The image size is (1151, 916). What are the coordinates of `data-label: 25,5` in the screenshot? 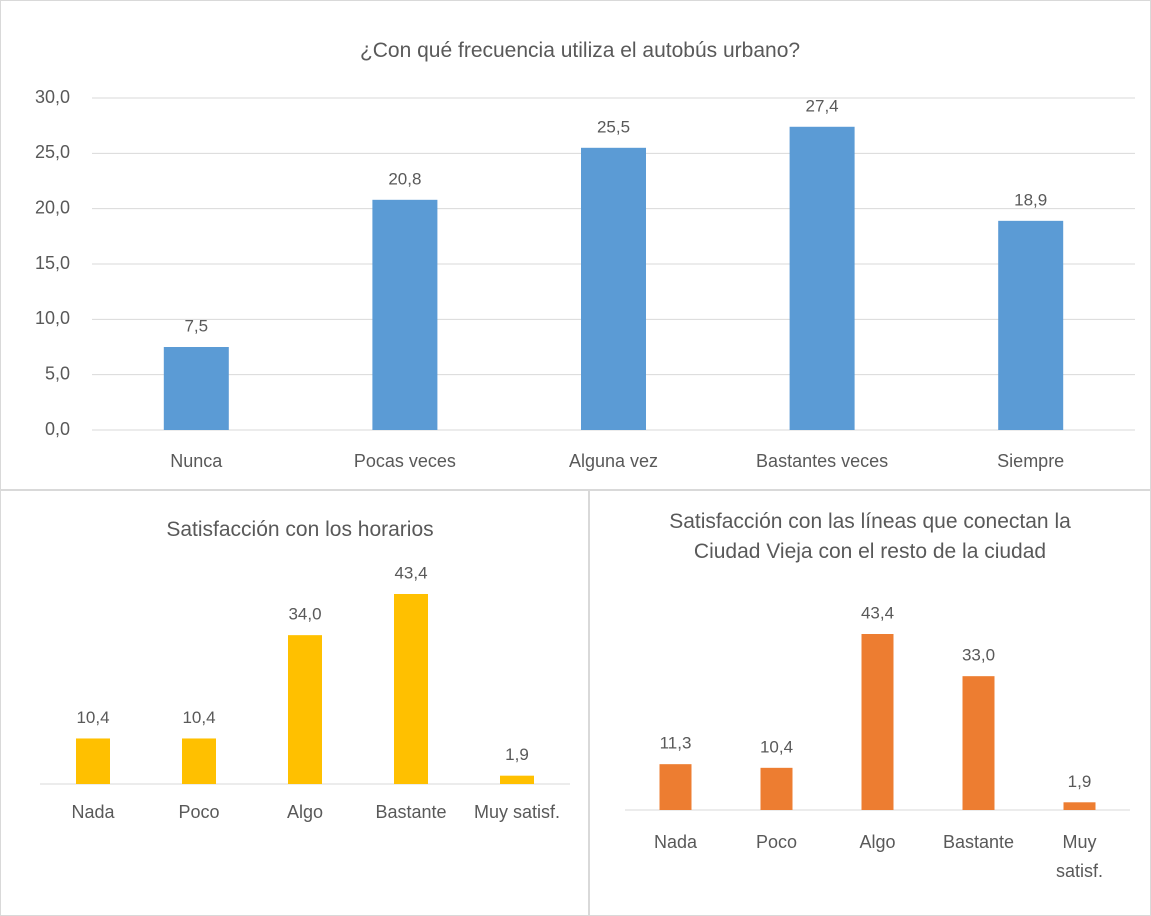 It's located at (613, 126).